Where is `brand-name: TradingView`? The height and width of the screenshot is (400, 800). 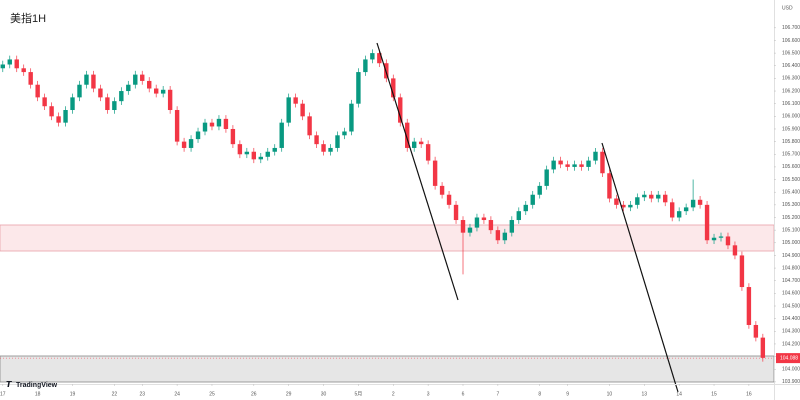 brand-name: TradingView is located at coordinates (37, 385).